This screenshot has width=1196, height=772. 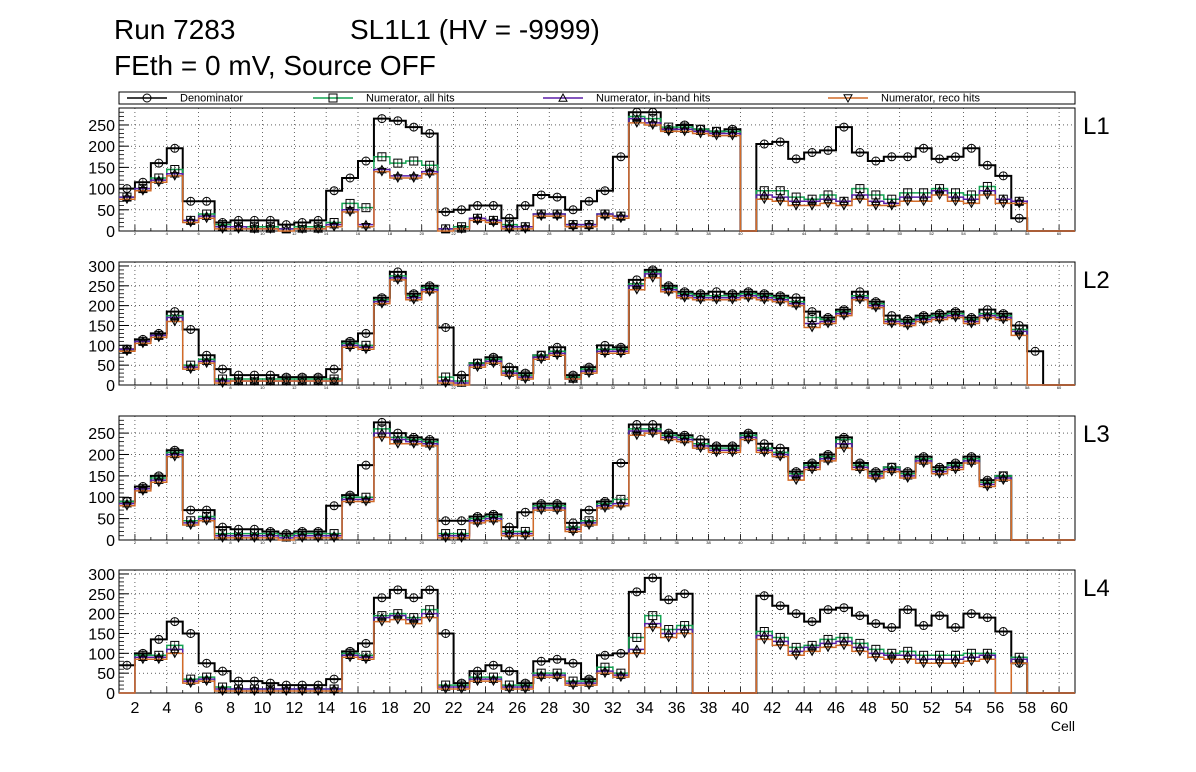 I want to click on panel-frame, so click(x=597, y=169).